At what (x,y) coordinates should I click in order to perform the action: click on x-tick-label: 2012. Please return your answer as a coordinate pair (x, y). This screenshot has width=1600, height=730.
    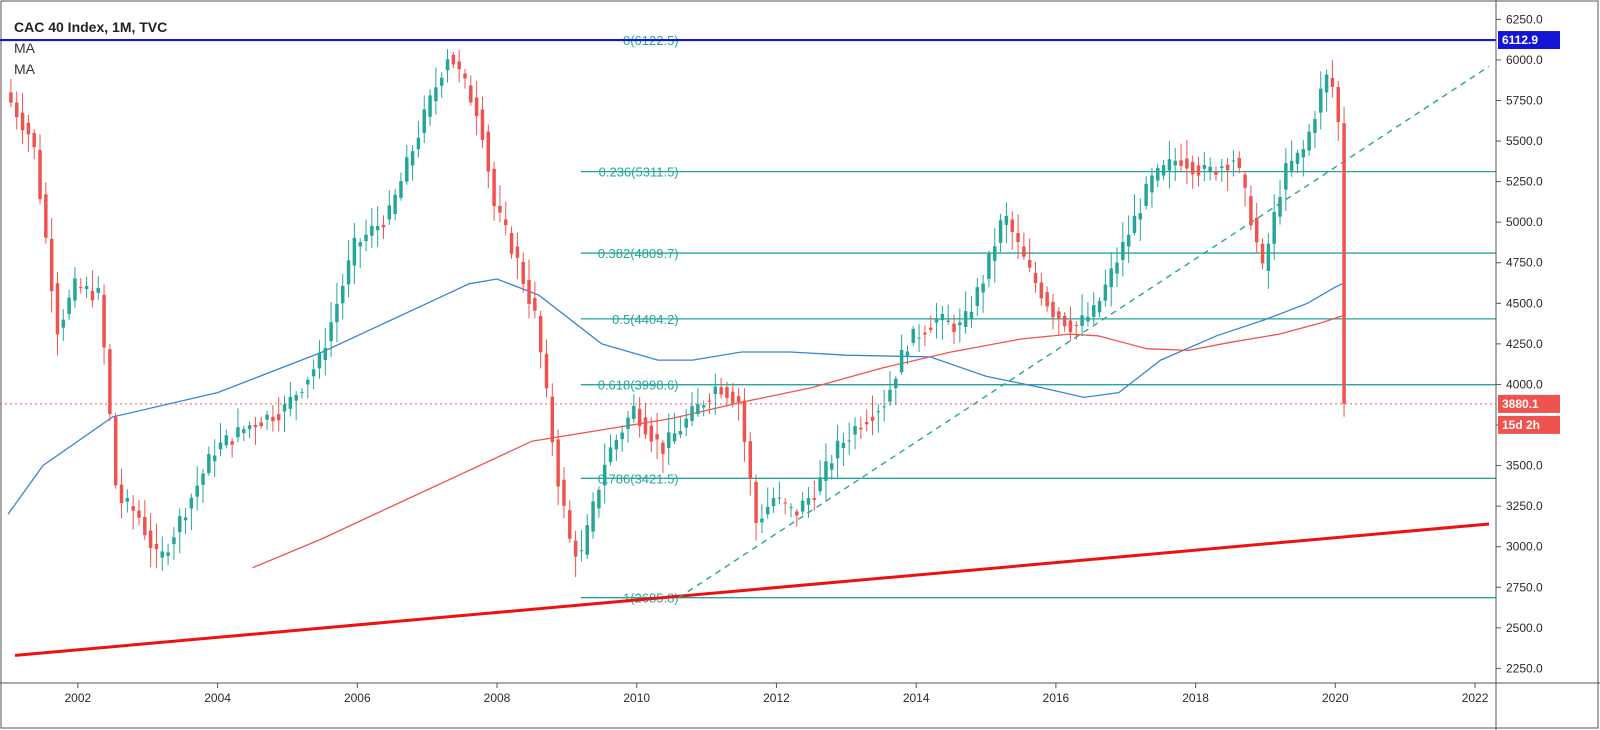
    Looking at the image, I should click on (776, 698).